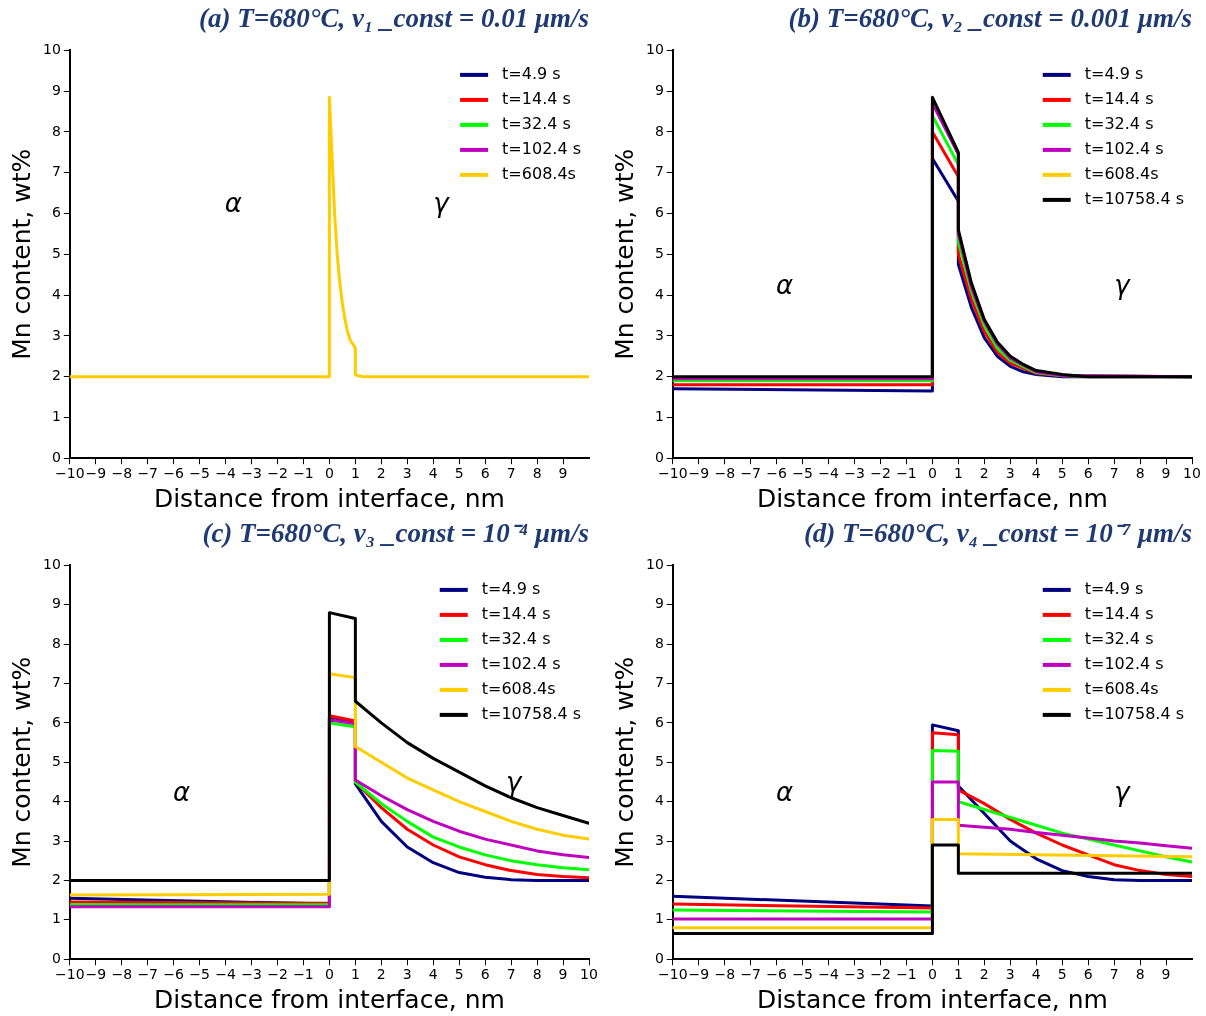  I want to click on legend-label: t=14.4 s, so click(536, 99).